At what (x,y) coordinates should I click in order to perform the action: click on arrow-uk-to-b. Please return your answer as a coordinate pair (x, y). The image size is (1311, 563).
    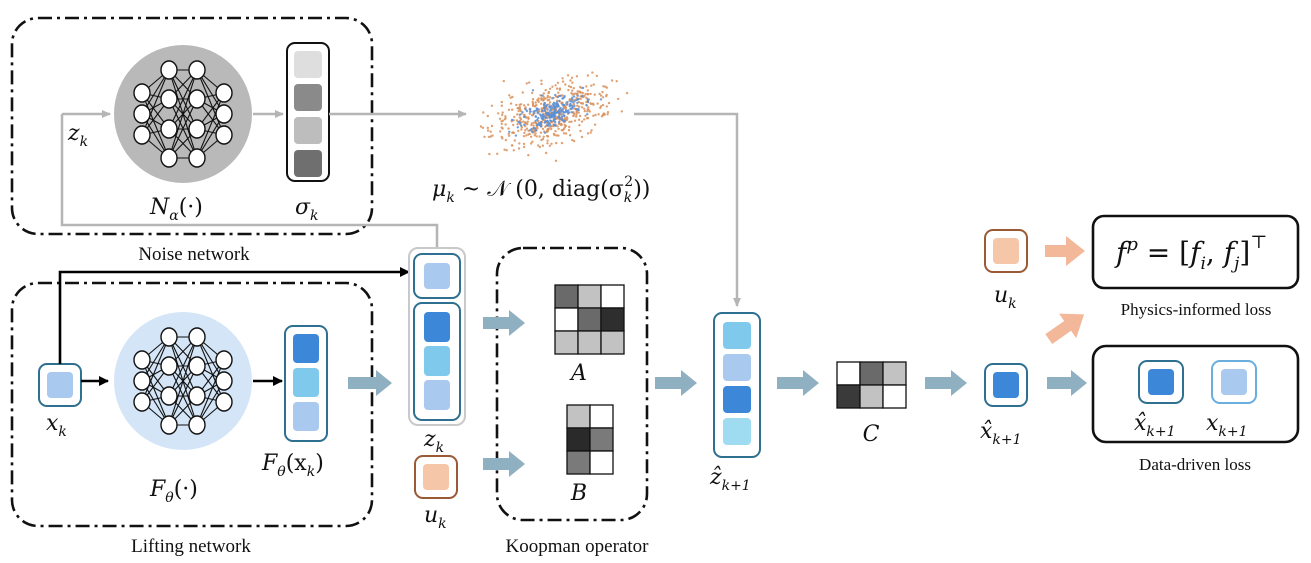
    Looking at the image, I should click on (504, 464).